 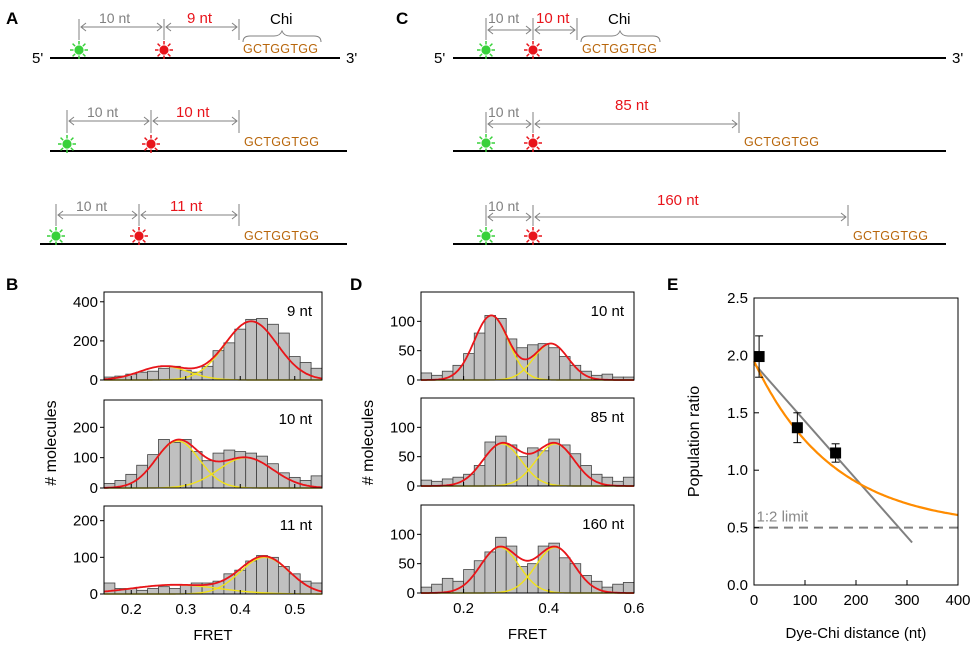 What do you see at coordinates (200, 18) in the screenshot?
I see `distance-label: 9 nt` at bounding box center [200, 18].